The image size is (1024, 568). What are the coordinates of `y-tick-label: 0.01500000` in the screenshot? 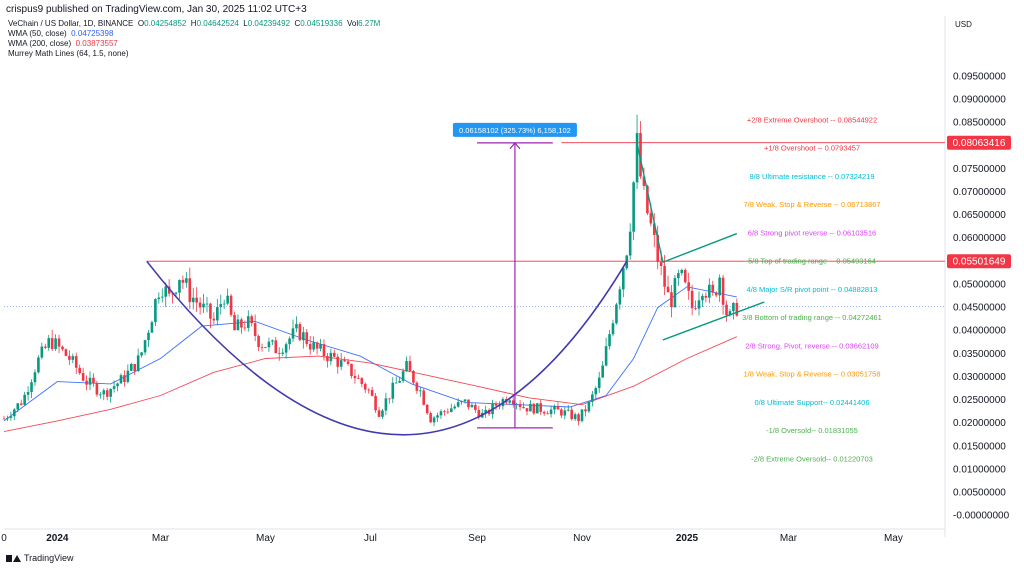 It's located at (979, 446).